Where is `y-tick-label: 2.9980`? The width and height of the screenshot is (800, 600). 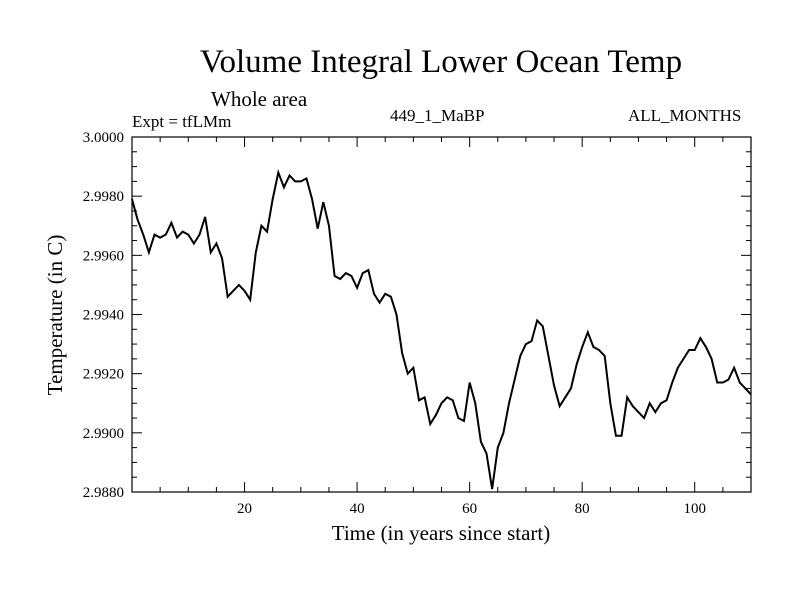
y-tick-label: 2.9980 is located at coordinates (103, 197).